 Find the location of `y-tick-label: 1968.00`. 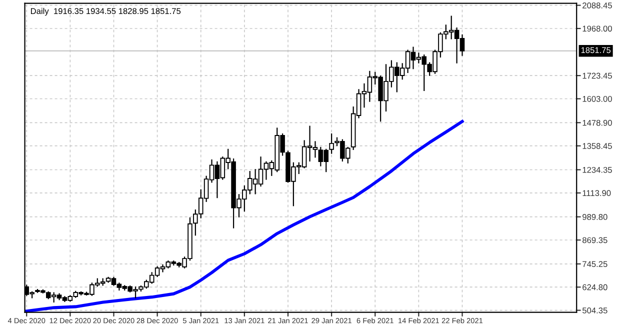

y-tick-label: 1968.00 is located at coordinates (597, 29).